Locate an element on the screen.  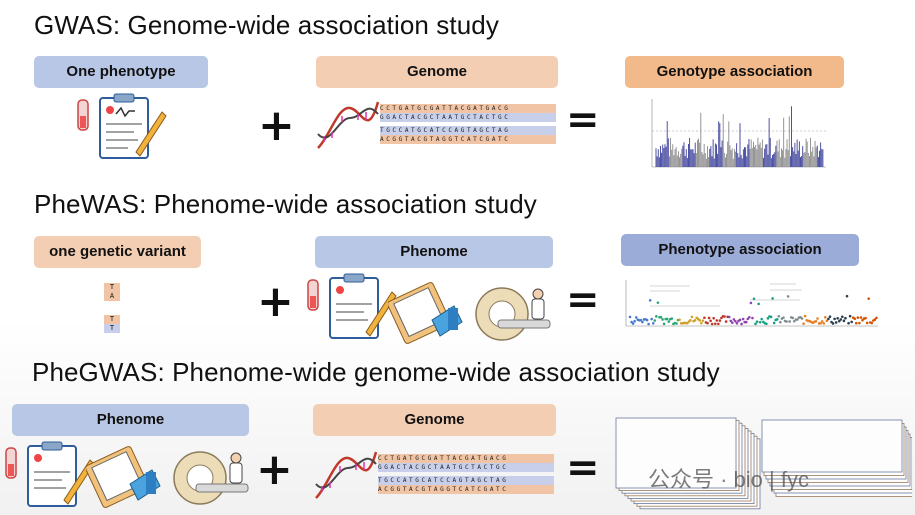
phenome-box: Phenome is located at coordinates (434, 252).